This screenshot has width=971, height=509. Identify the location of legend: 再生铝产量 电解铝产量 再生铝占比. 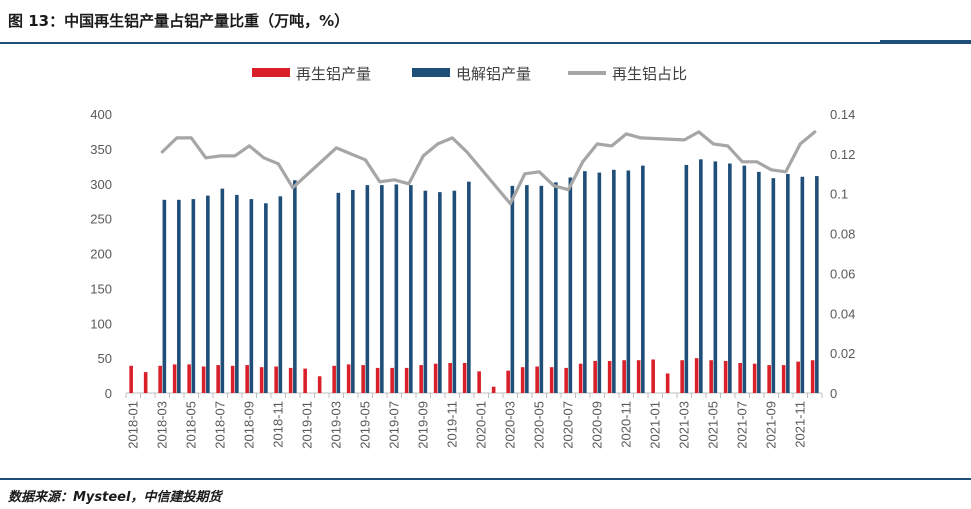
(469, 74).